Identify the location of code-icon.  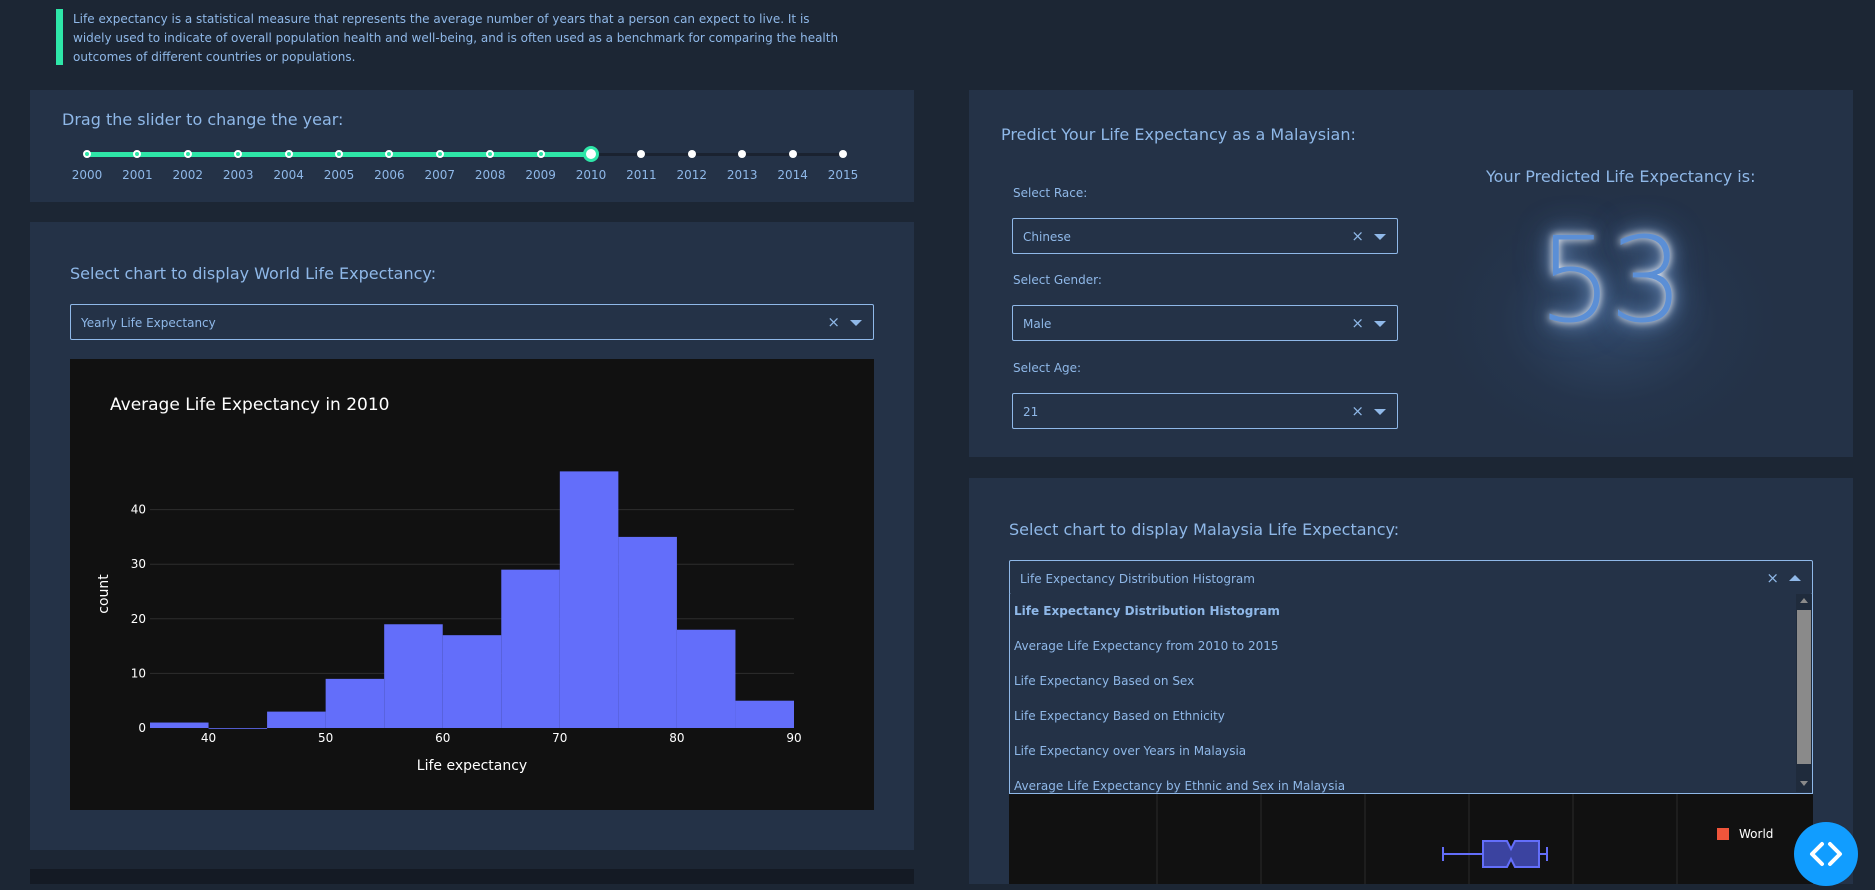
(1826, 854).